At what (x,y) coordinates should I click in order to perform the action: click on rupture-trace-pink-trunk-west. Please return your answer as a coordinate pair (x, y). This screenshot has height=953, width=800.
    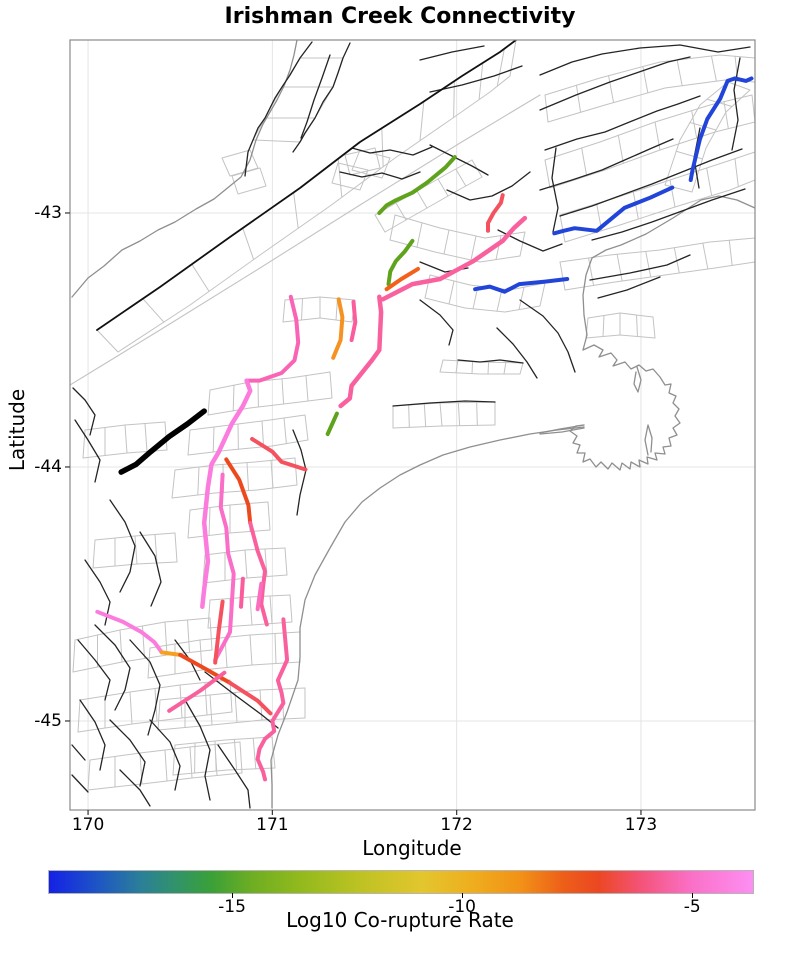
    Looking at the image, I should click on (226, 493).